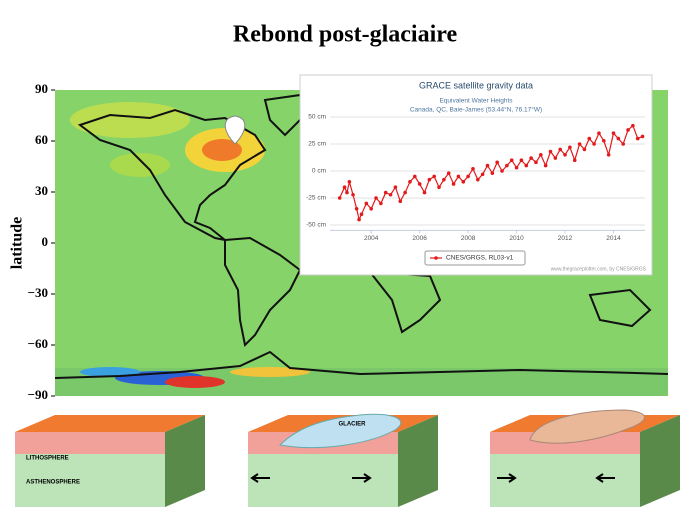 The height and width of the screenshot is (517, 689). I want to click on y-axis-label: latitude, so click(17, 243).